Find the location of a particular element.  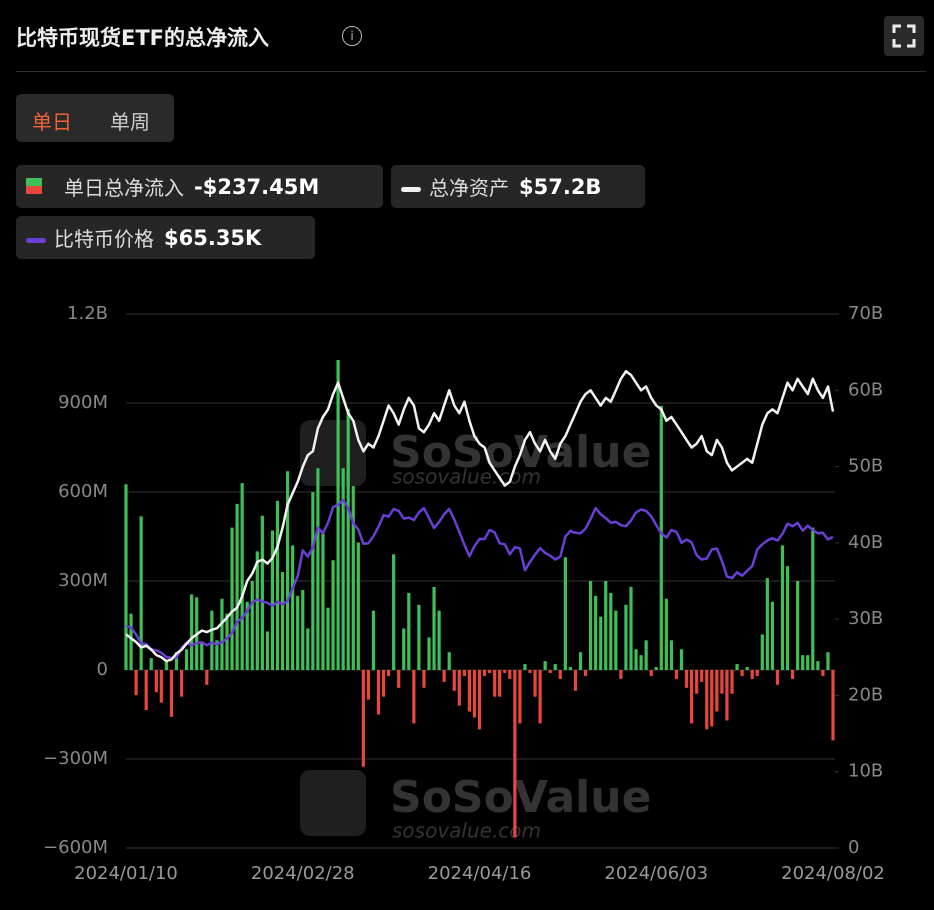

fullscreen-button is located at coordinates (904, 36).